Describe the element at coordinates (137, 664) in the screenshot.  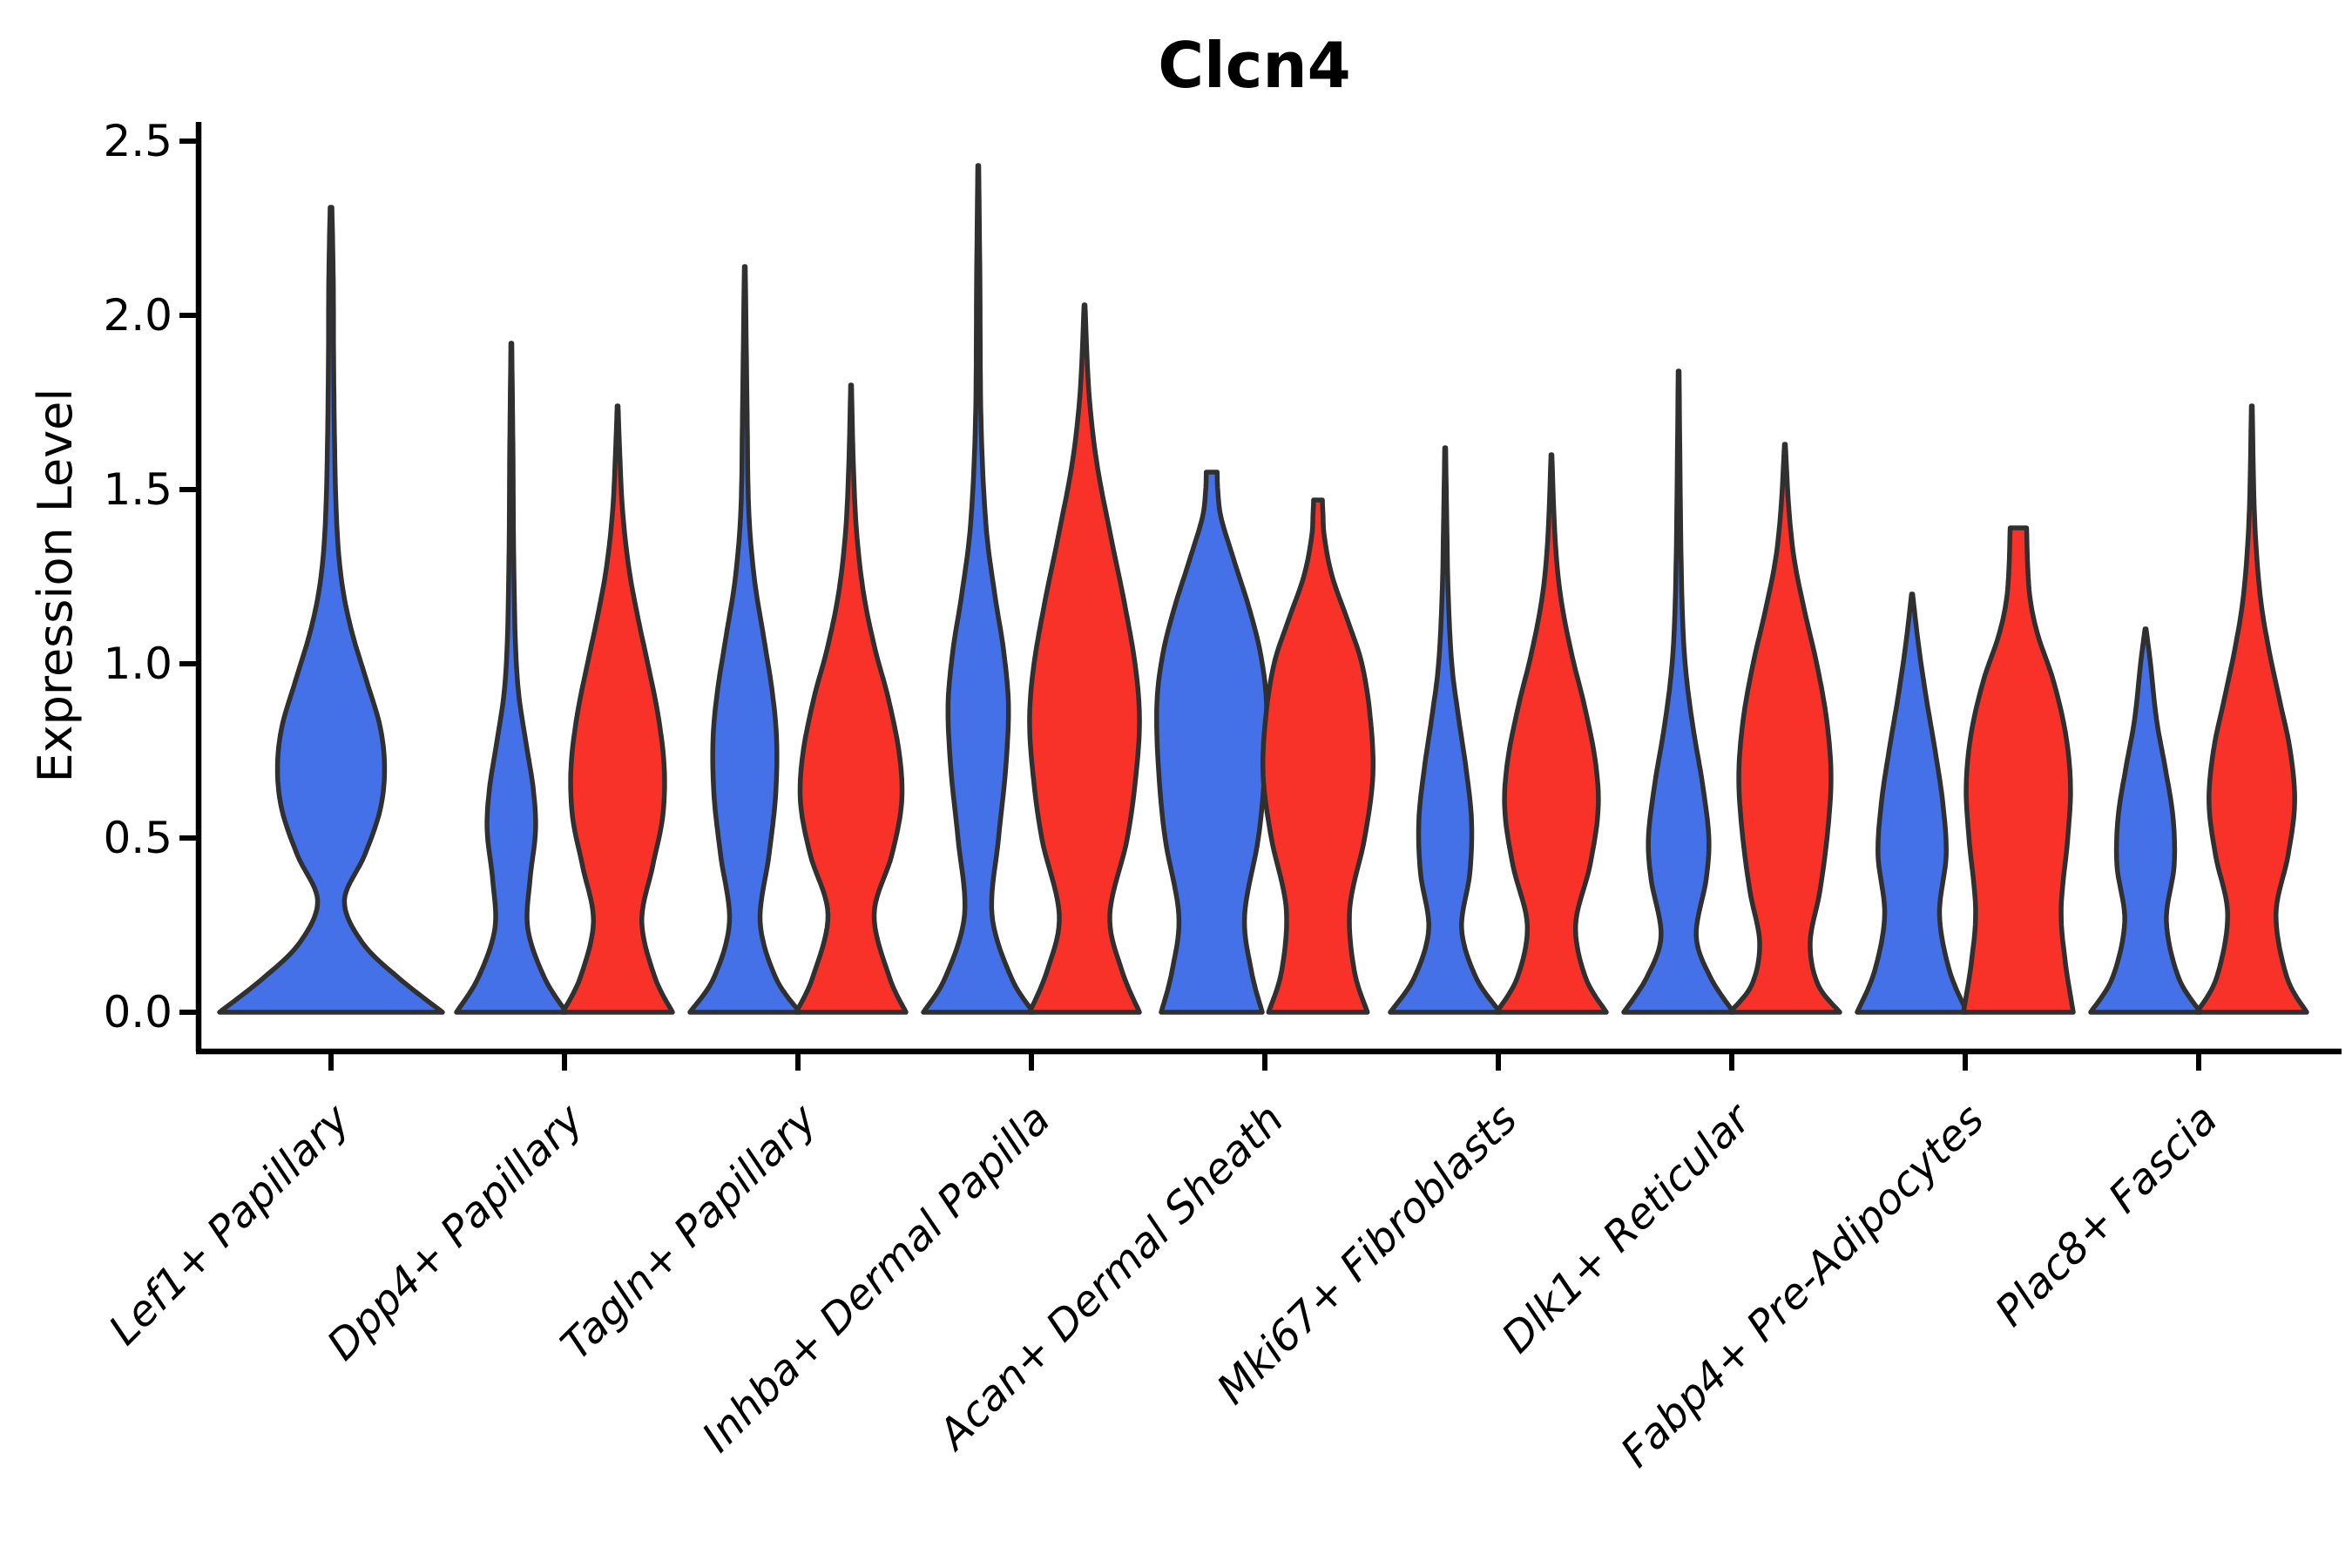
I see `y-tick-label-1.0: 1.0` at that location.